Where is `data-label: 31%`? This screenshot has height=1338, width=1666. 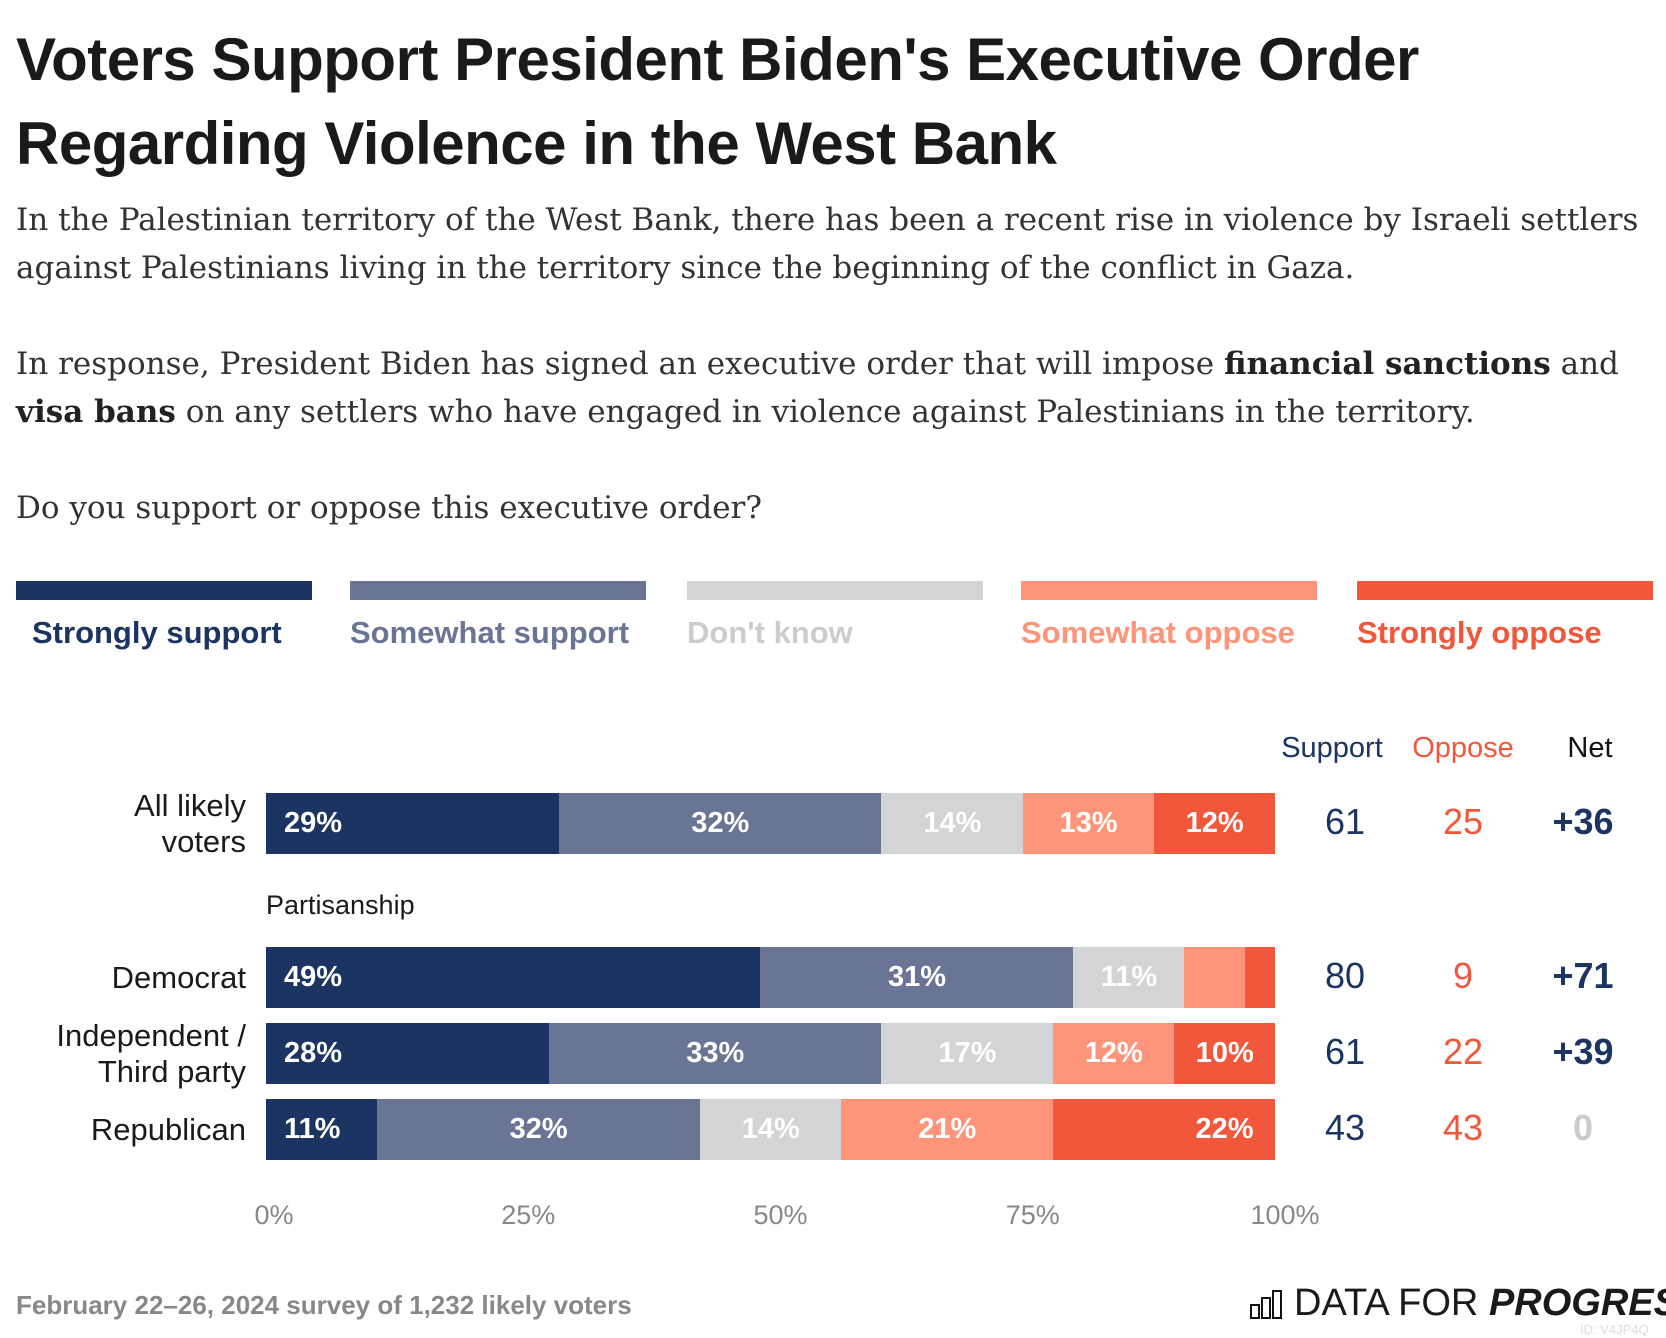 data-label: 31% is located at coordinates (917, 977).